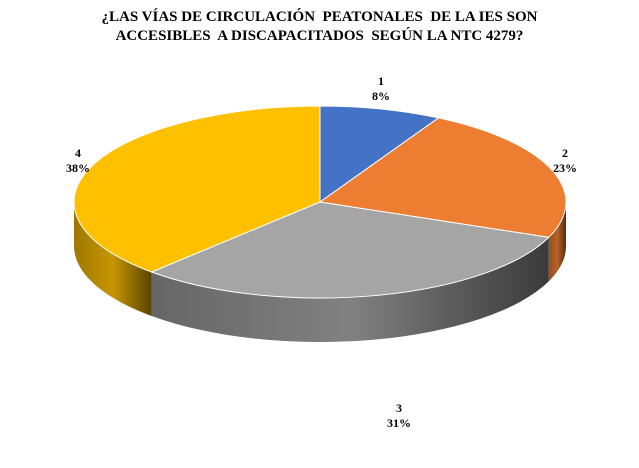  What do you see at coordinates (565, 168) in the screenshot?
I see `data-label-value-2: 23%` at bounding box center [565, 168].